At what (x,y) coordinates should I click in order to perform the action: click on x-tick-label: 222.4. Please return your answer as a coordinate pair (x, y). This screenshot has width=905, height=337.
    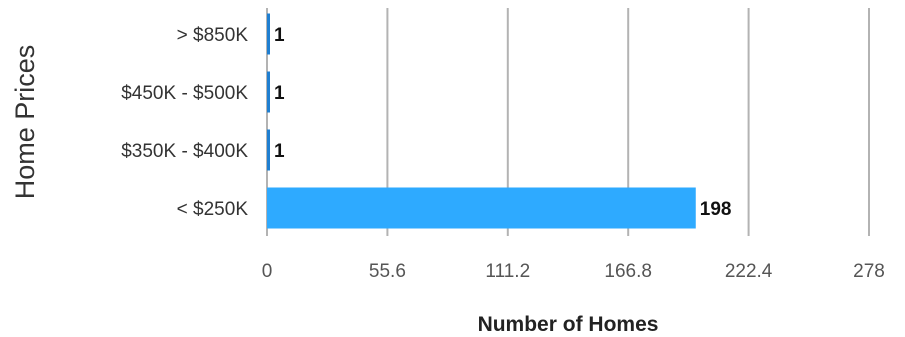
    Looking at the image, I should click on (749, 271).